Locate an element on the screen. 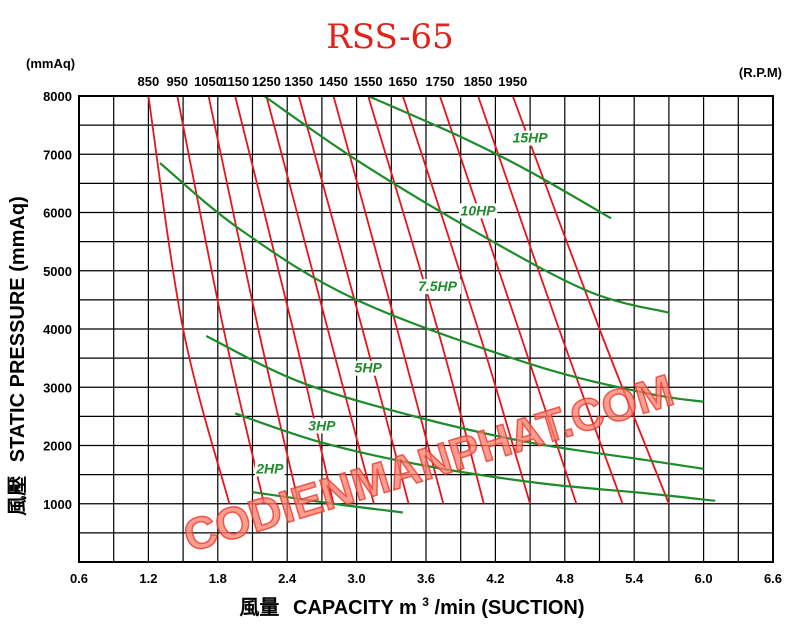  hp-curve-15hp is located at coordinates (489, 158).